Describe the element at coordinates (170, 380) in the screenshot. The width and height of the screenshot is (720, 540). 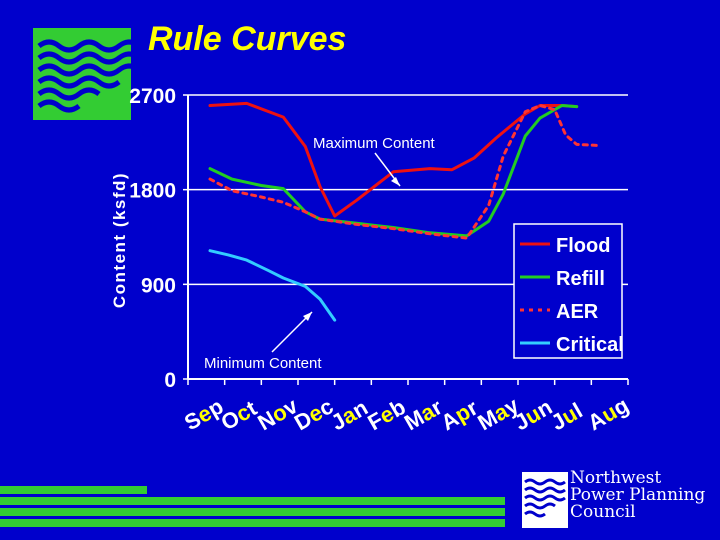
I see `y-tick-label: 0` at that location.